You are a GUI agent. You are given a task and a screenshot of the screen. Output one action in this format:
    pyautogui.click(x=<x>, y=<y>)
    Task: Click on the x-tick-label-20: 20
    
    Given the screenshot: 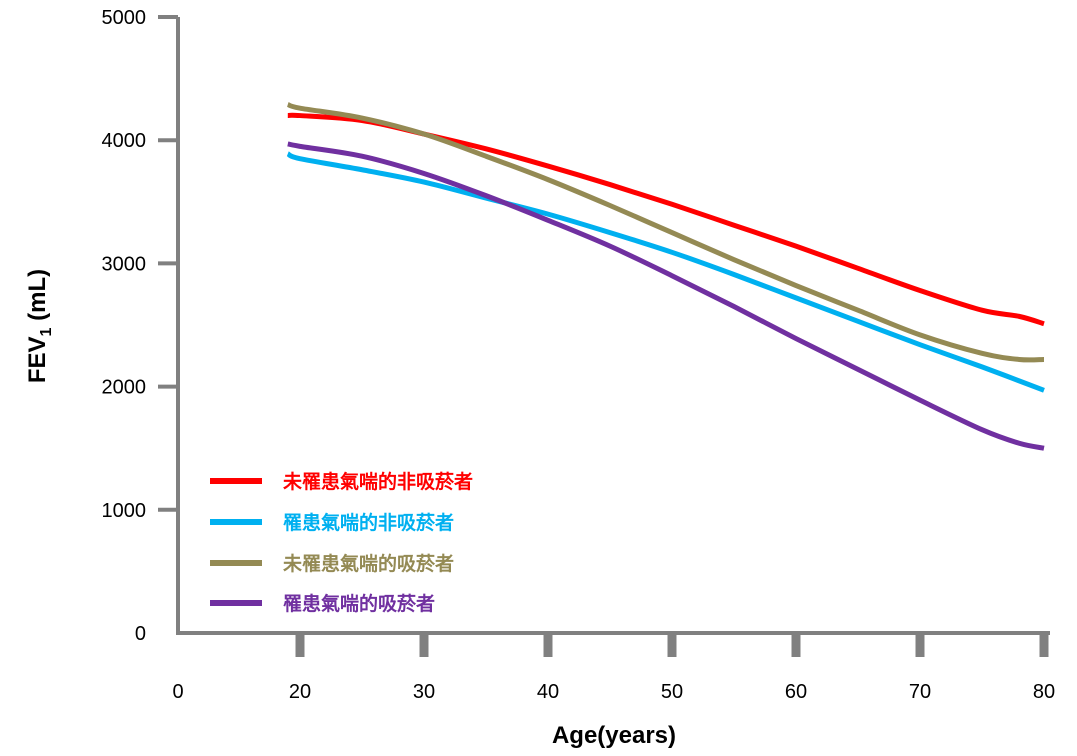 What is the action you would take?
    pyautogui.click(x=300, y=692)
    